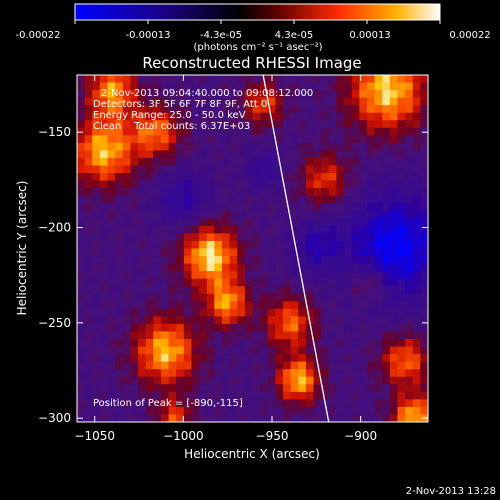 This screenshot has width=500, height=500. What do you see at coordinates (169, 115) in the screenshot?
I see `annotation-energy-range: Energy Range: 25.0 - 50.0 keV` at bounding box center [169, 115].